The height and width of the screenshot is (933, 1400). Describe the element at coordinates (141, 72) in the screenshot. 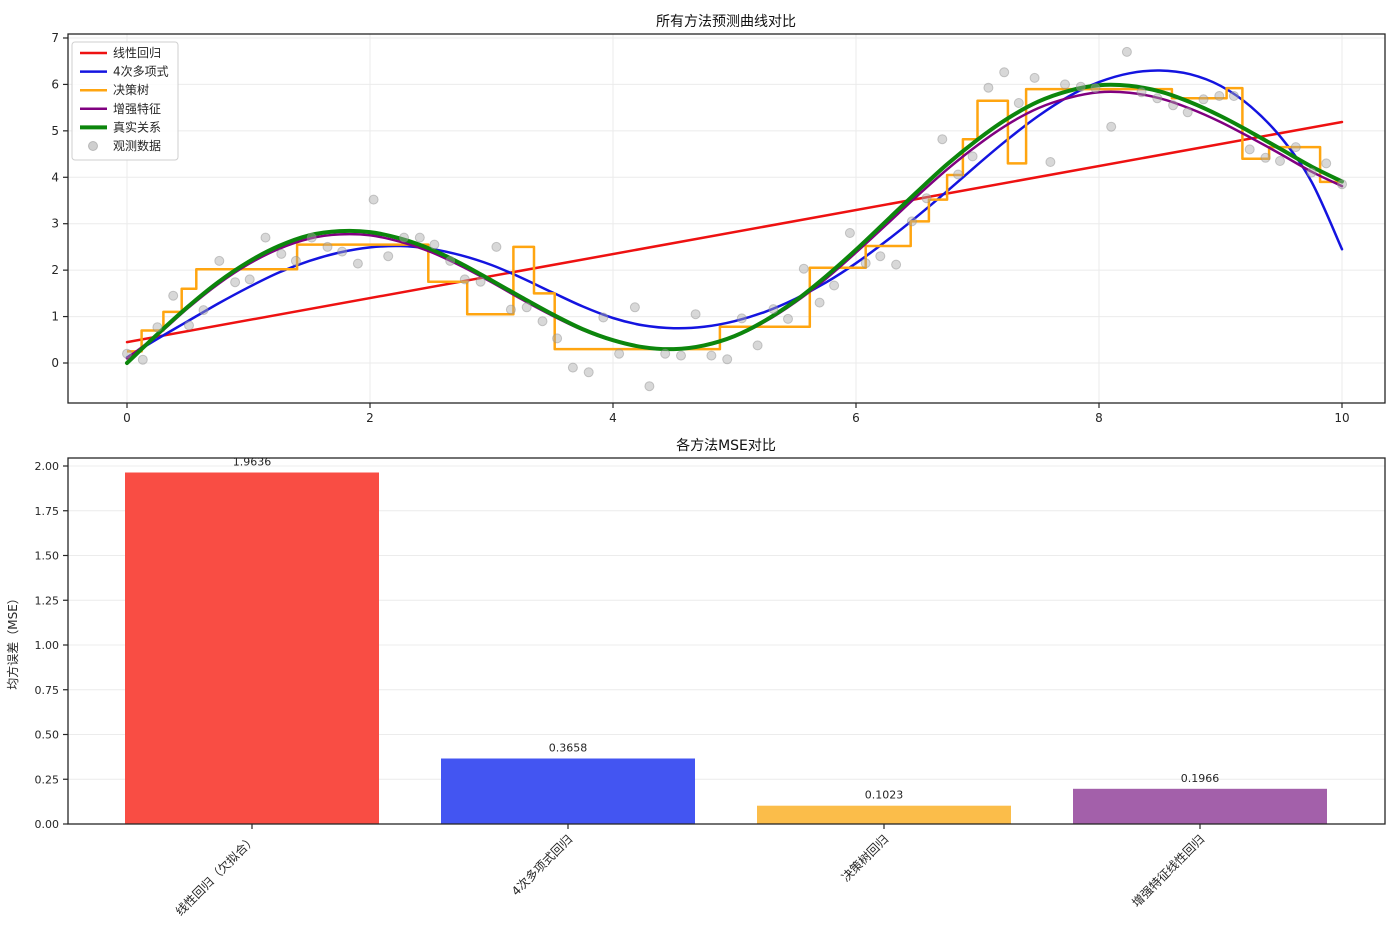

I see `legend-label: 4次多项式` at that location.